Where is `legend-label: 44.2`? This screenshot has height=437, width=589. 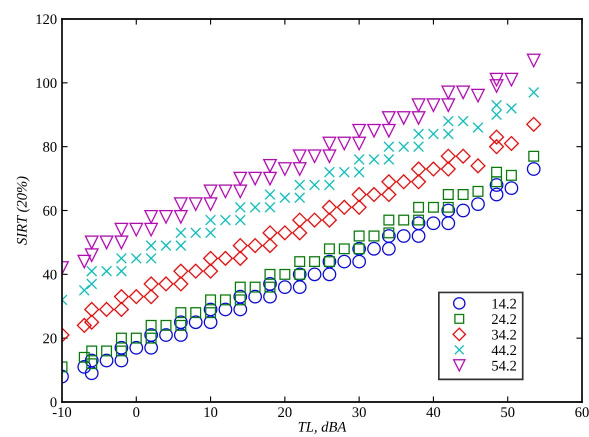 legend-label: 44.2 is located at coordinates (504, 350).